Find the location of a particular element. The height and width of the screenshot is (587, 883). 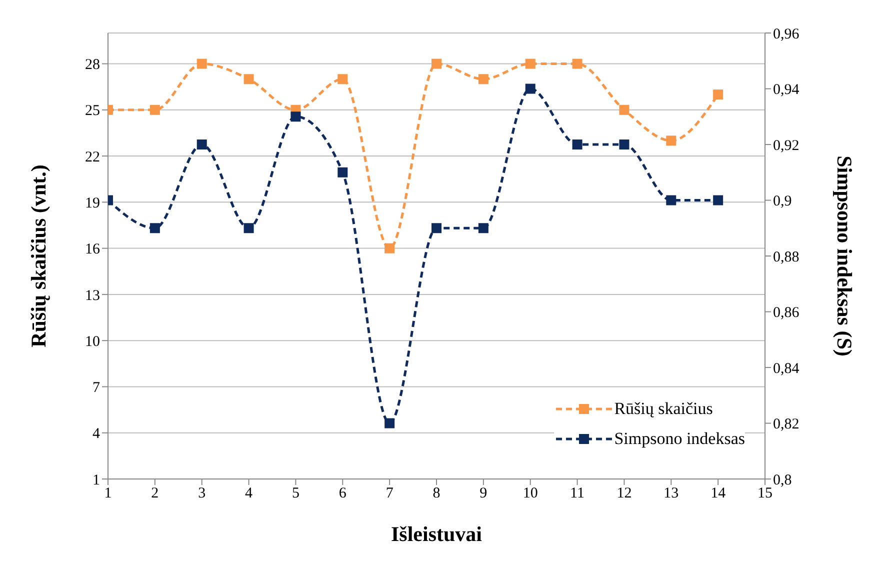

y2-tick-label: 0,92 is located at coordinates (786, 146).